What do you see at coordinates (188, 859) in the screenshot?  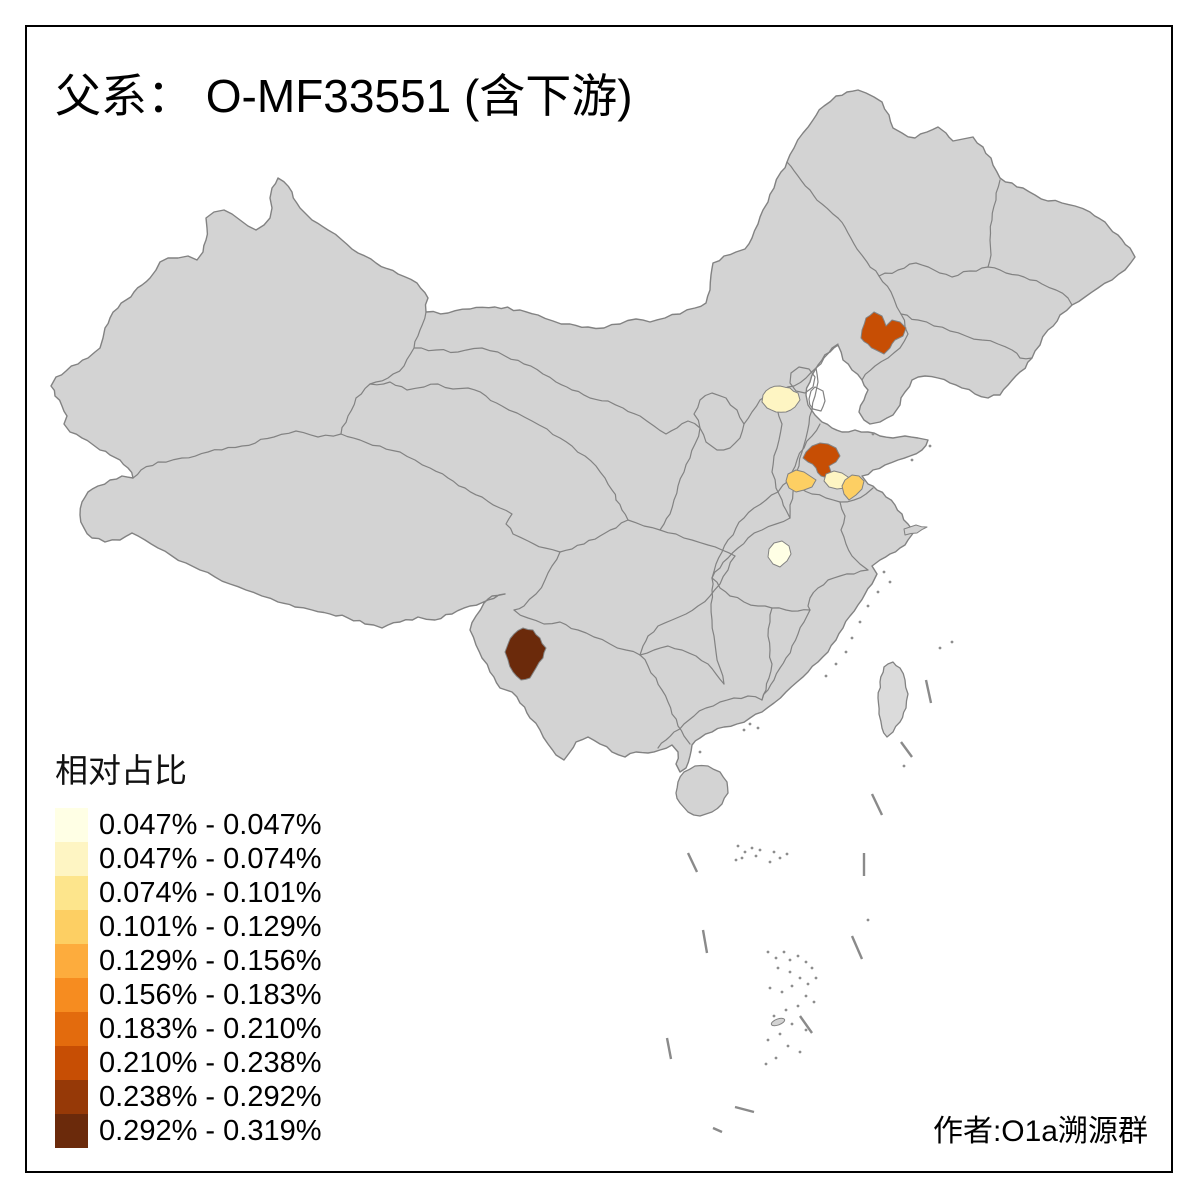 I see `legend-item: 0.047% - 0.074%` at bounding box center [188, 859].